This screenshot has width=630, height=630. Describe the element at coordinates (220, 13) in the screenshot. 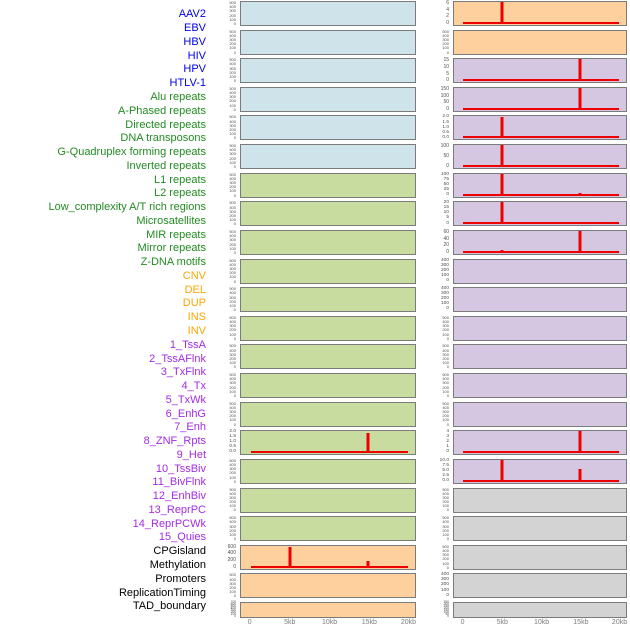

I see `y-axis-ticks-aav2: 500 400 300 200 100 0` at that location.